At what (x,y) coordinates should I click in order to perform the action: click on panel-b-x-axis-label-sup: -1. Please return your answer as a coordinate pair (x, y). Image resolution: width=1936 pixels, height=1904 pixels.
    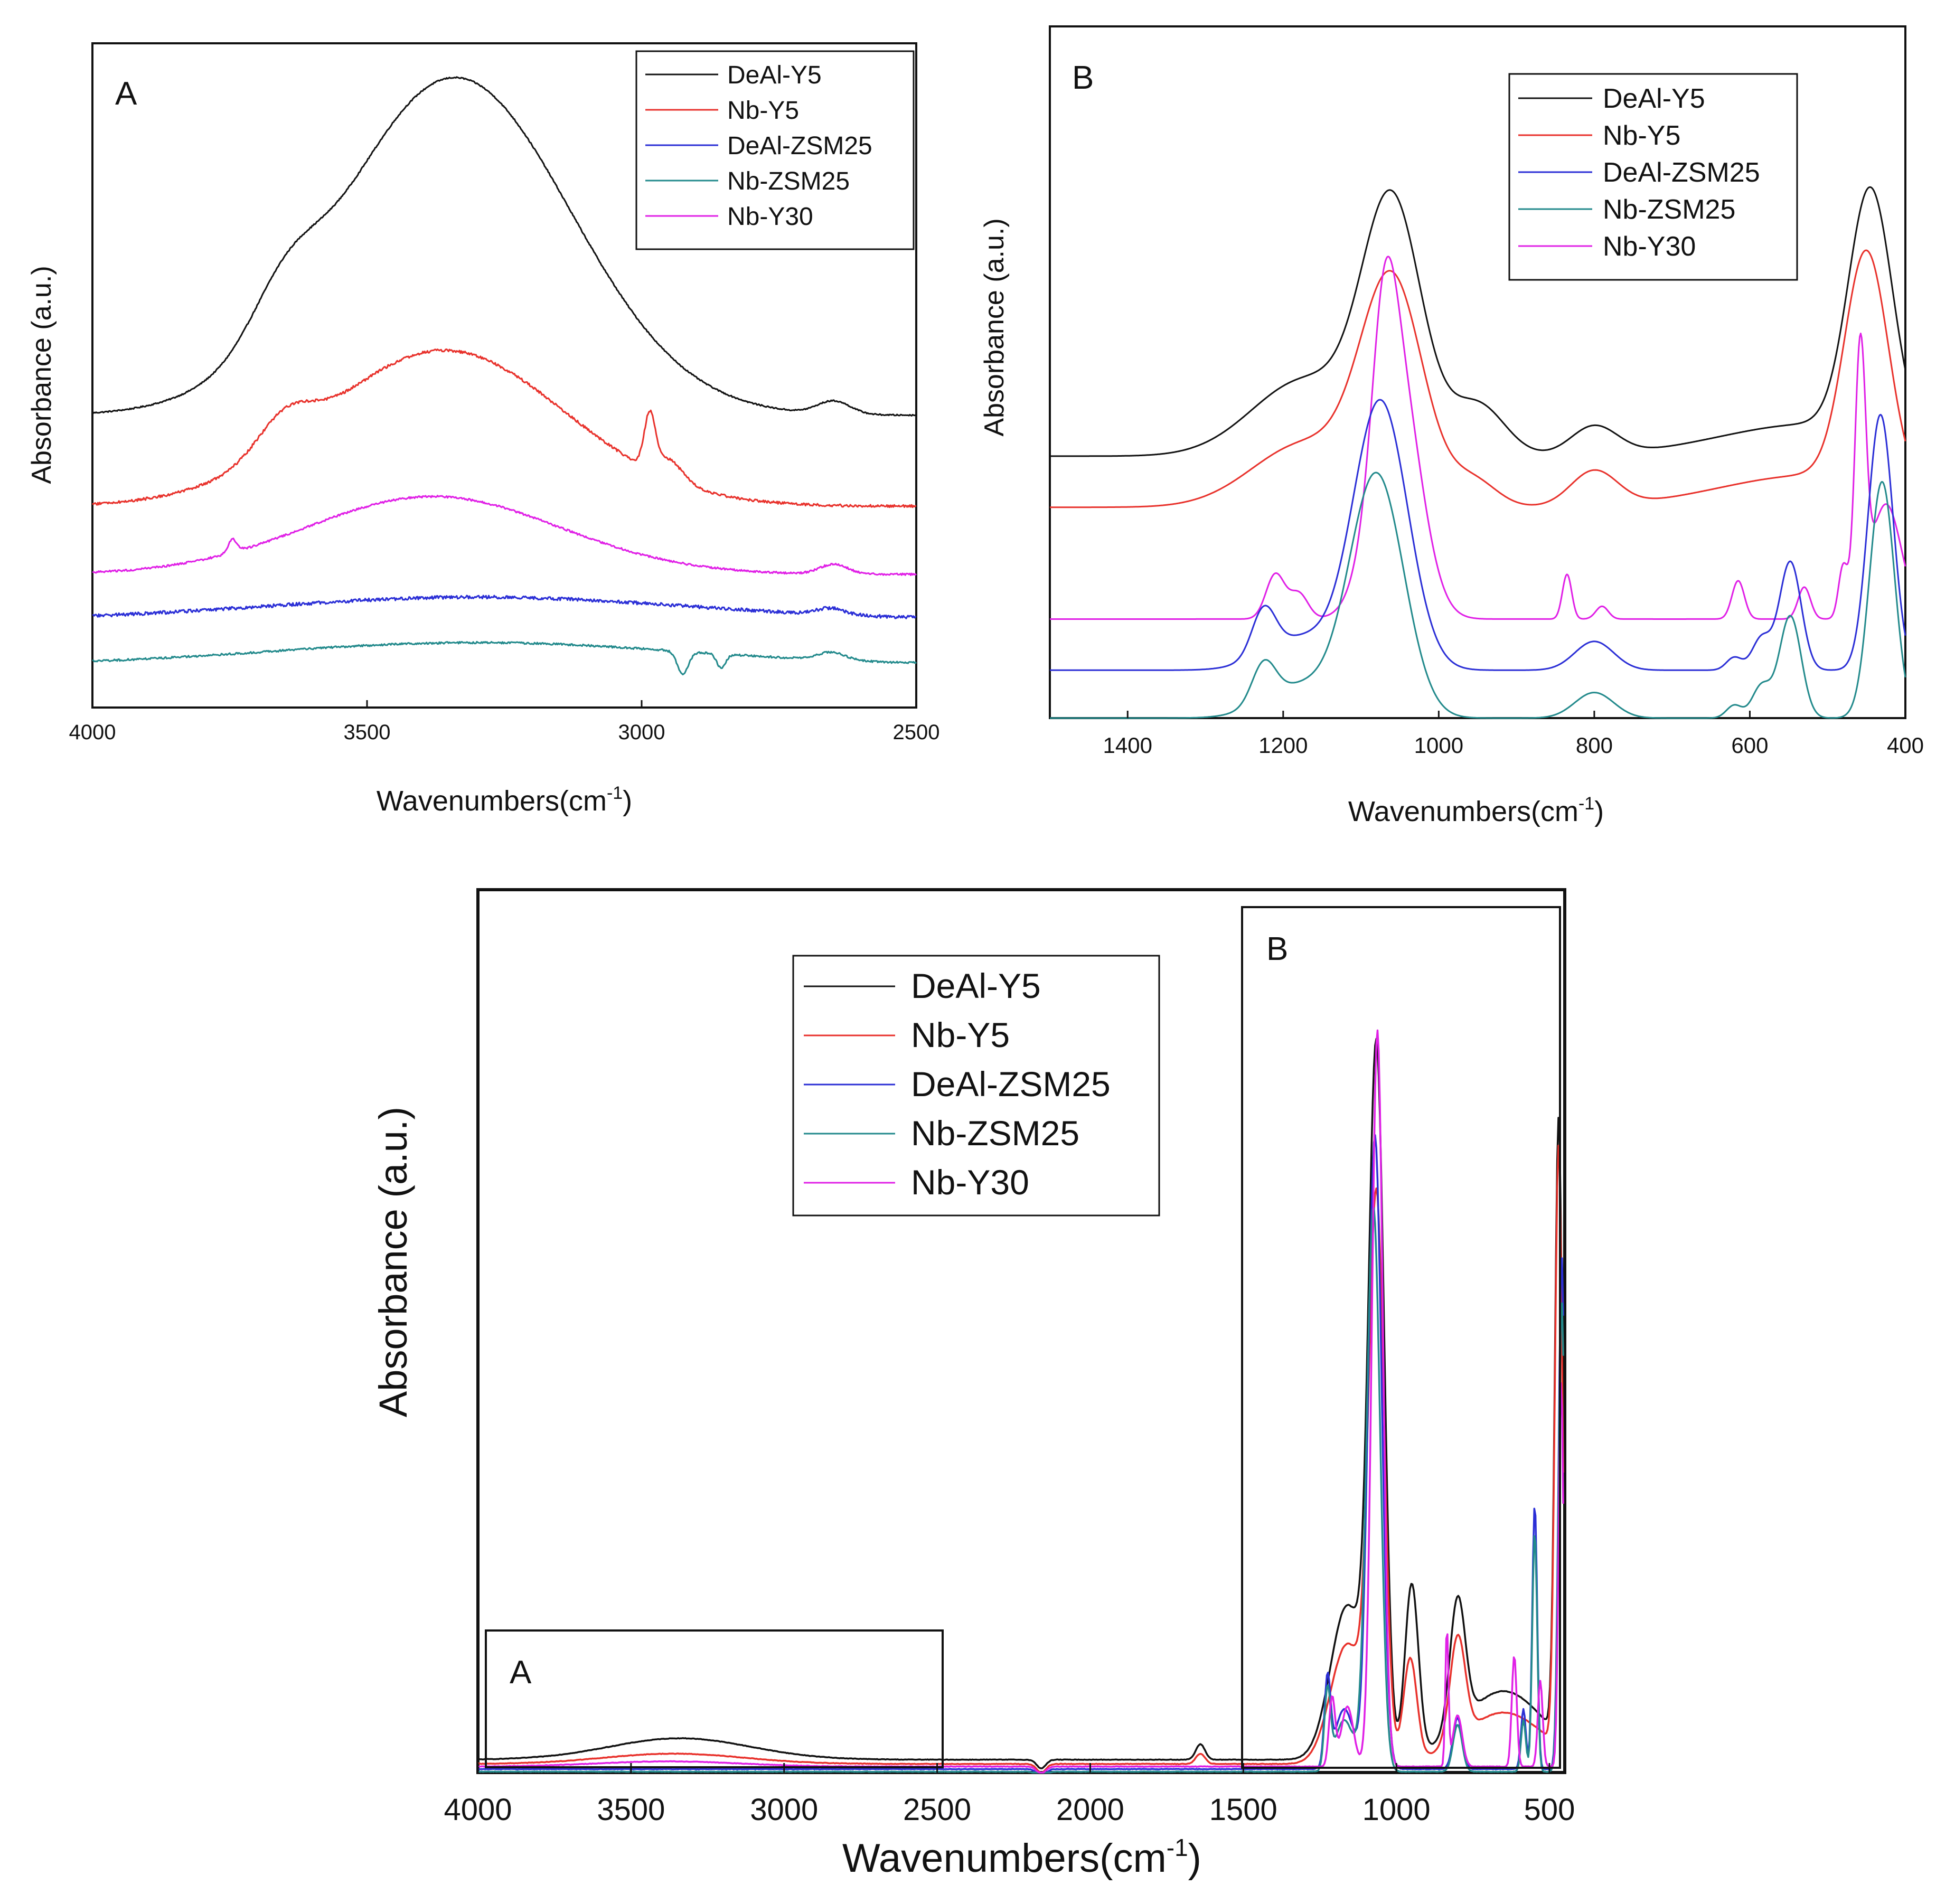
    Looking at the image, I should click on (1586, 804).